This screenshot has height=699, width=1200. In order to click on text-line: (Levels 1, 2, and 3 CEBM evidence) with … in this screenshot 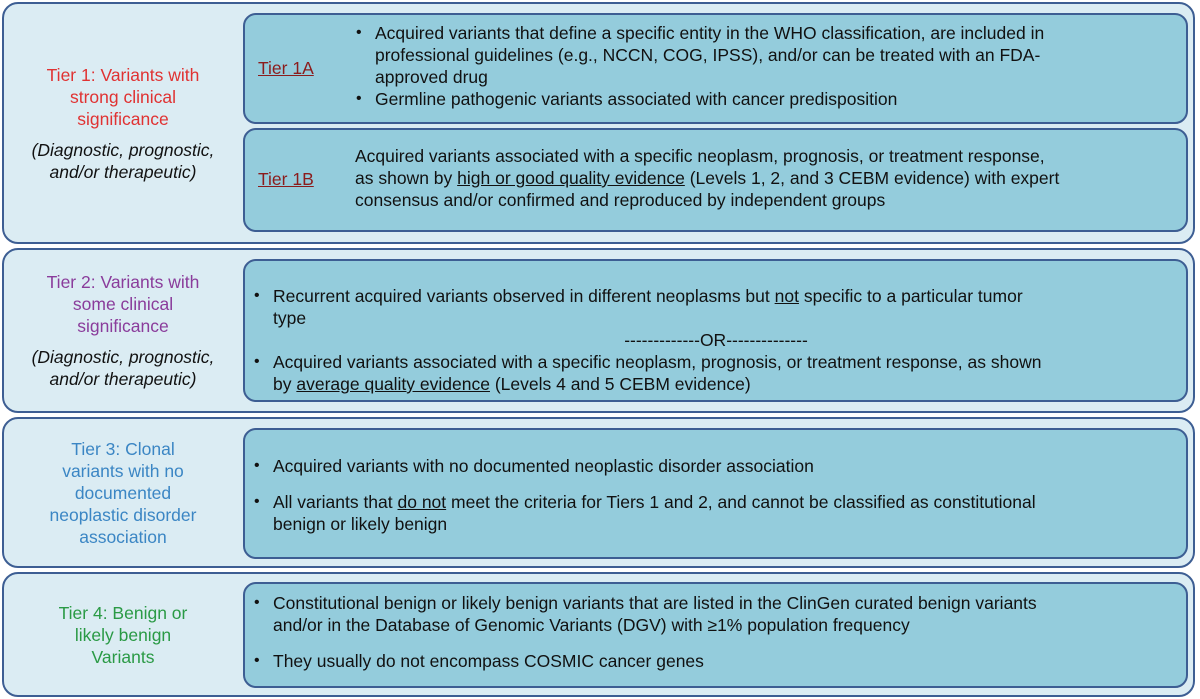, I will do `click(874, 178)`.